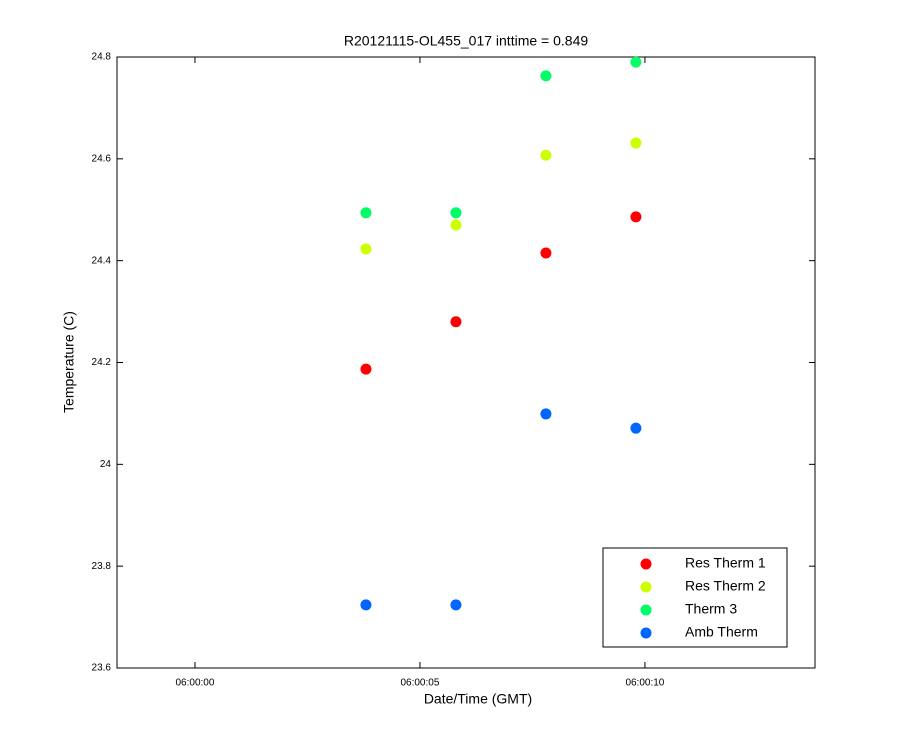 The height and width of the screenshot is (750, 900). What do you see at coordinates (695, 597) in the screenshot?
I see `legend-box` at bounding box center [695, 597].